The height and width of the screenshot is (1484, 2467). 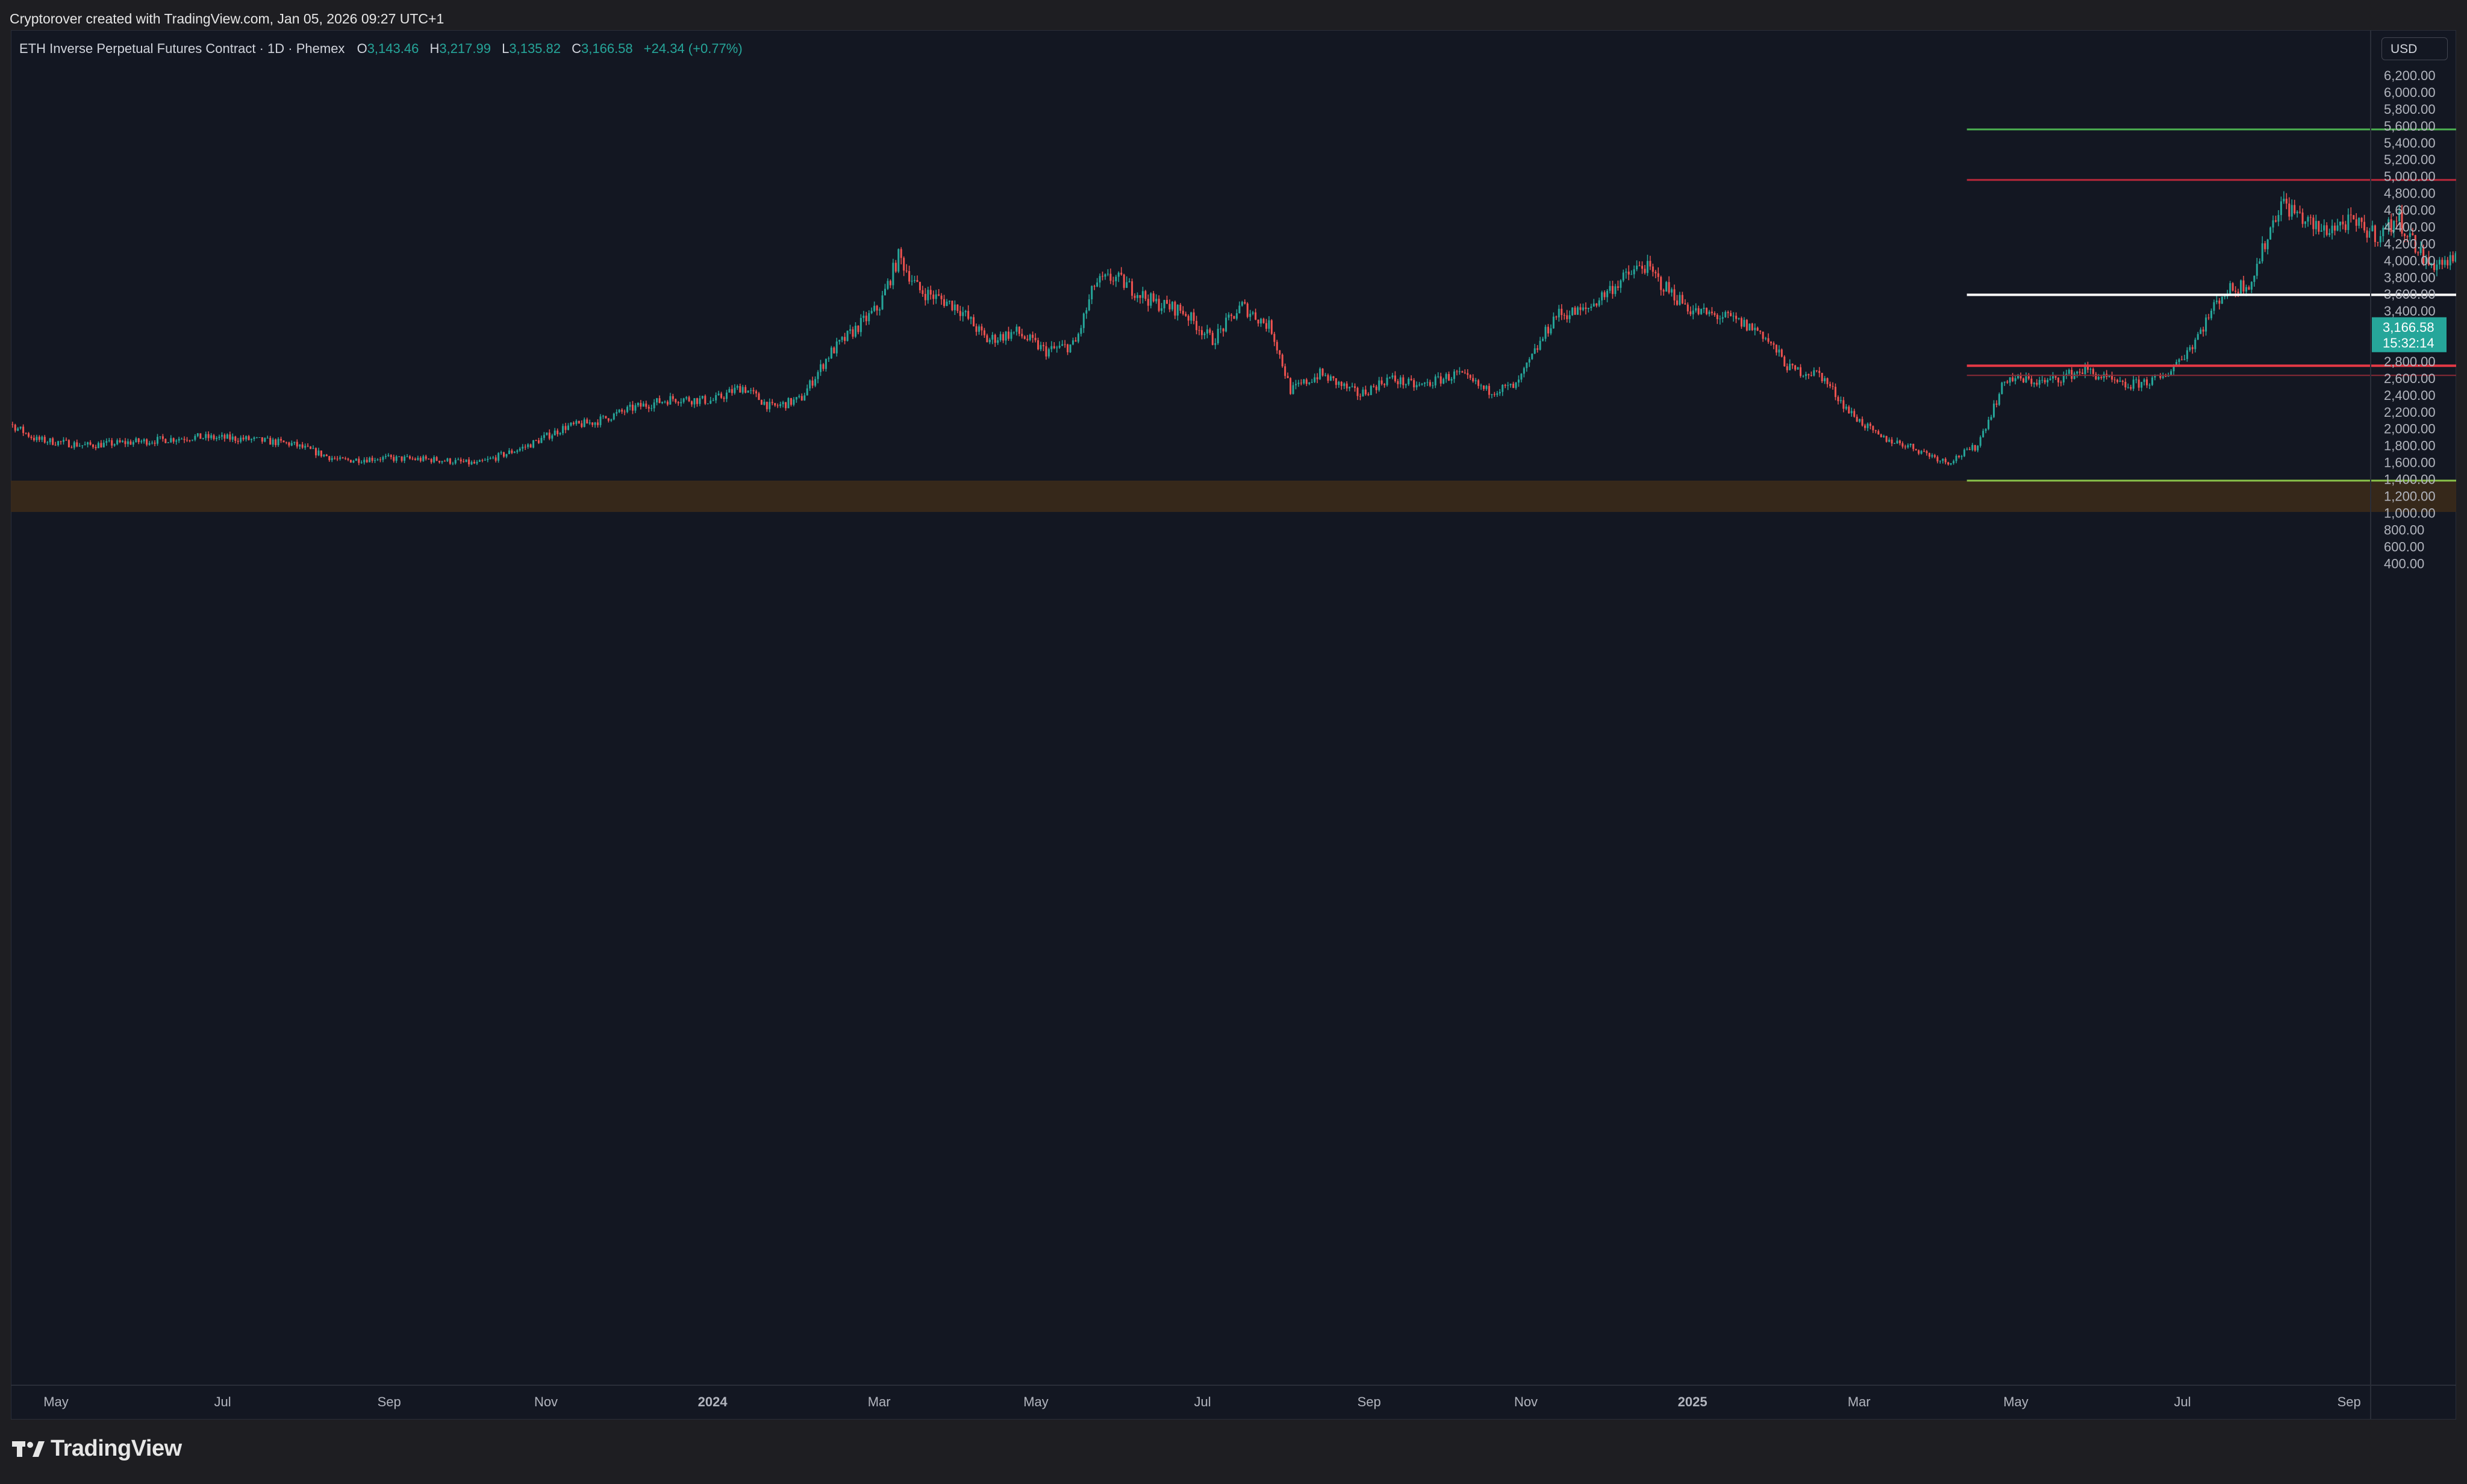 What do you see at coordinates (97, 1449) in the screenshot?
I see `brand-logo: TradingView` at bounding box center [97, 1449].